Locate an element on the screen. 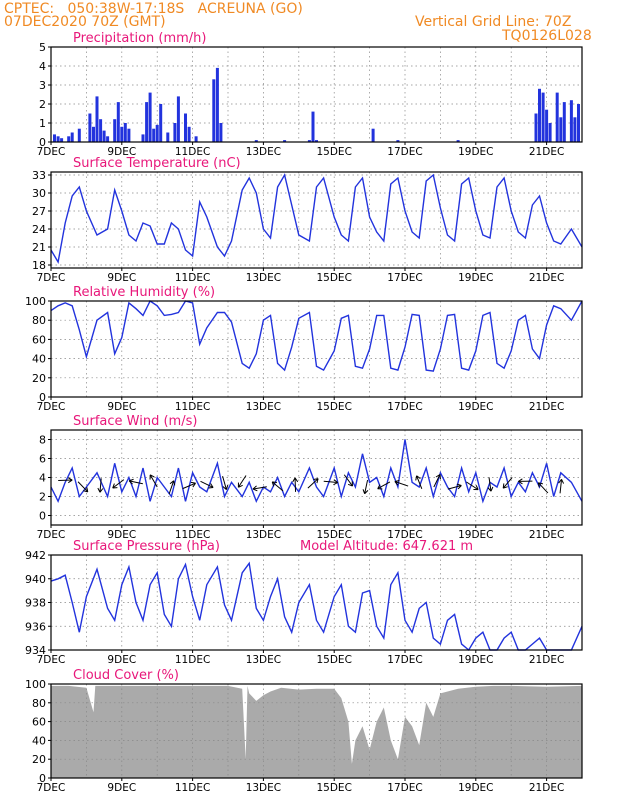  cloud-frame is located at coordinates (316, 731).